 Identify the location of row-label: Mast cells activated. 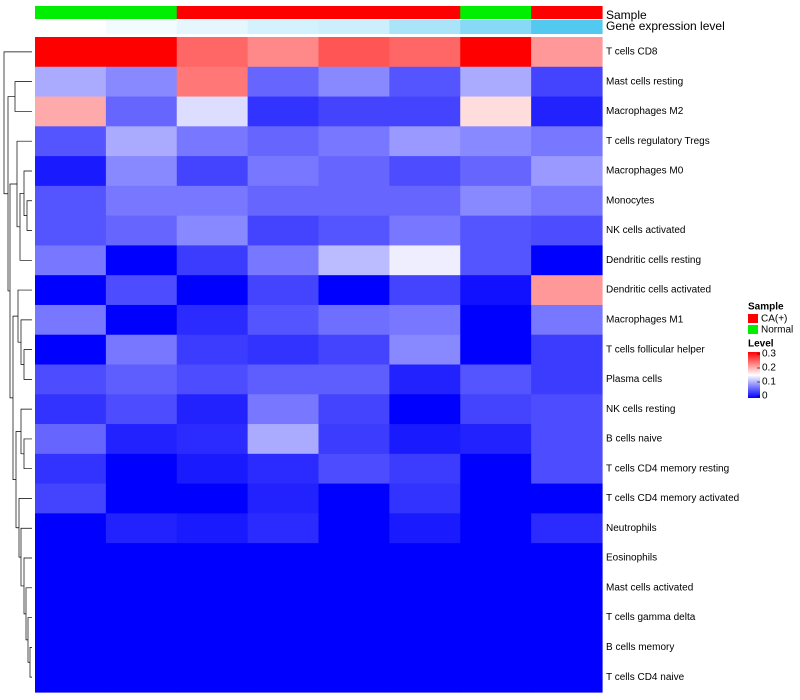
(649, 587).